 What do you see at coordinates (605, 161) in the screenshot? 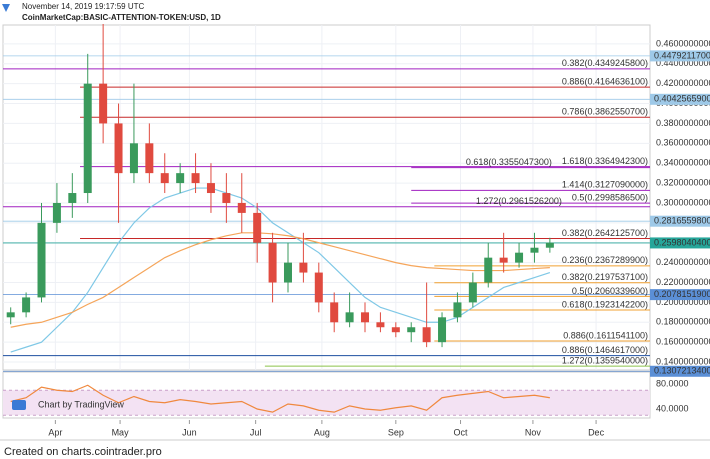
I see `level-label: 1.618(0.3364942300)` at bounding box center [605, 161].